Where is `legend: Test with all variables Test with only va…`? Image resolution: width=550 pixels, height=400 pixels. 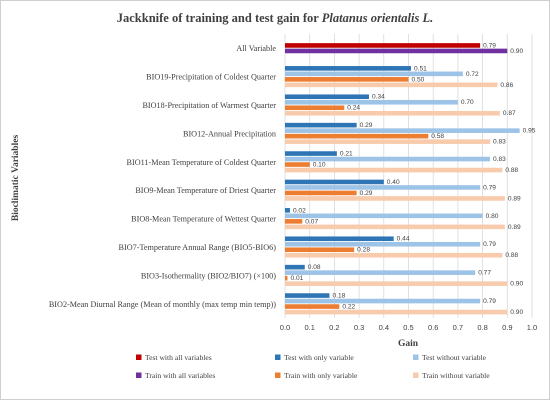 legend: Test with all variables Test with only va… is located at coordinates (313, 366).